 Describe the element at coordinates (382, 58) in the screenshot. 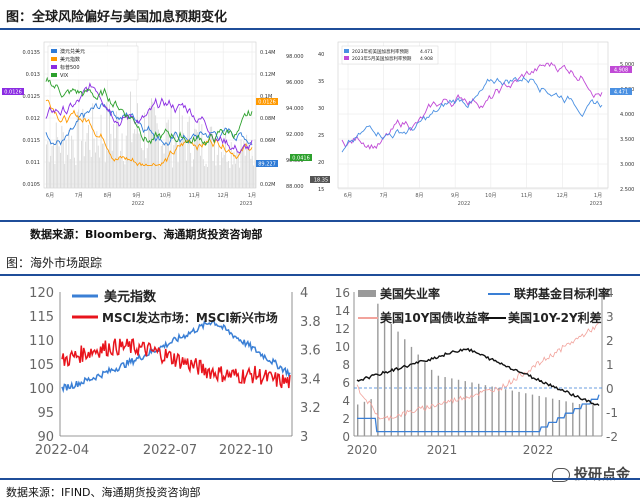

I see `legend-label: 2023年5月美国加息利率预期` at that location.